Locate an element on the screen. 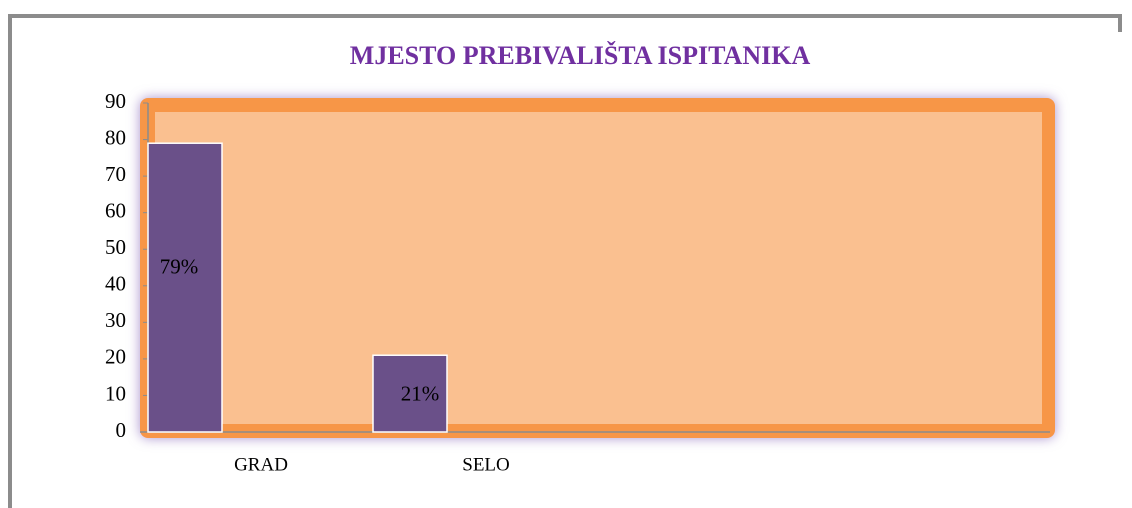 This screenshot has height=508, width=1132. y-tick-label: 50 is located at coordinates (115, 247).